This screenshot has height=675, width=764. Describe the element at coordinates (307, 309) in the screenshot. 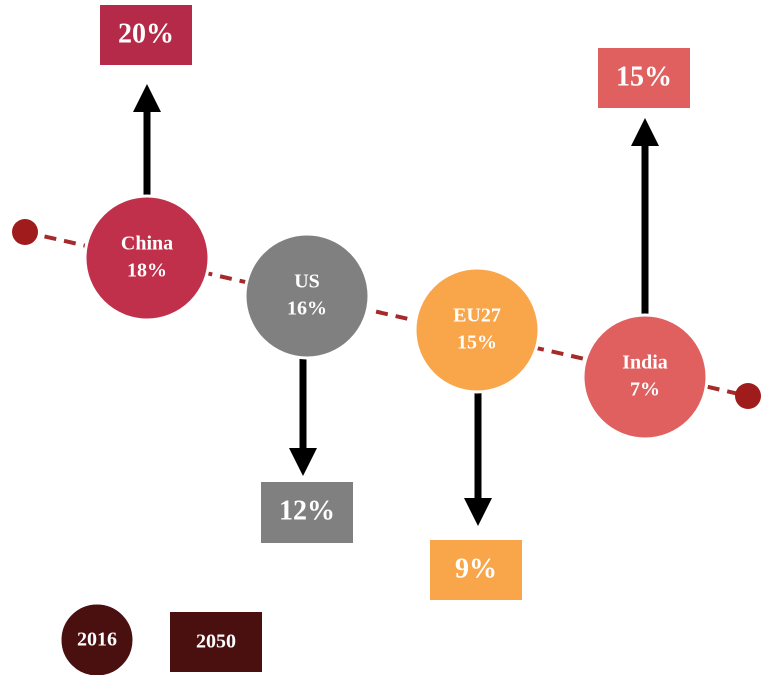

I see `node-share: 16%` at that location.